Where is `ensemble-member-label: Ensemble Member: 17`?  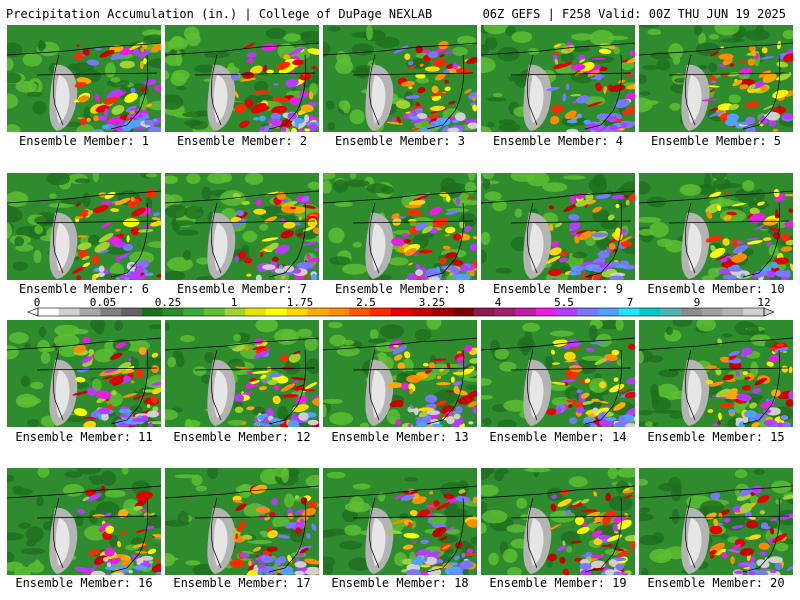 ensemble-member-label: Ensemble Member: 17 is located at coordinates (242, 583).